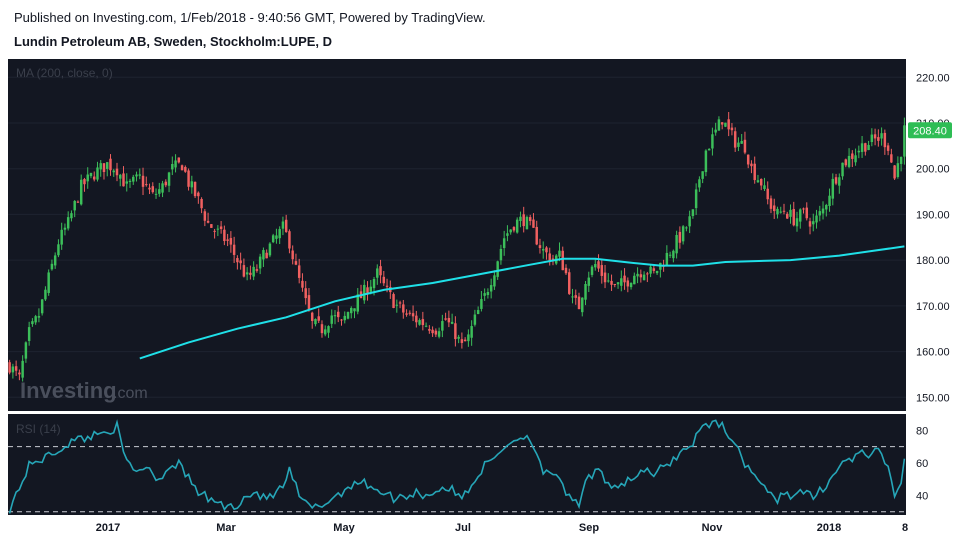 The image size is (960, 540). I want to click on rsi-tick-label: 80, so click(922, 431).